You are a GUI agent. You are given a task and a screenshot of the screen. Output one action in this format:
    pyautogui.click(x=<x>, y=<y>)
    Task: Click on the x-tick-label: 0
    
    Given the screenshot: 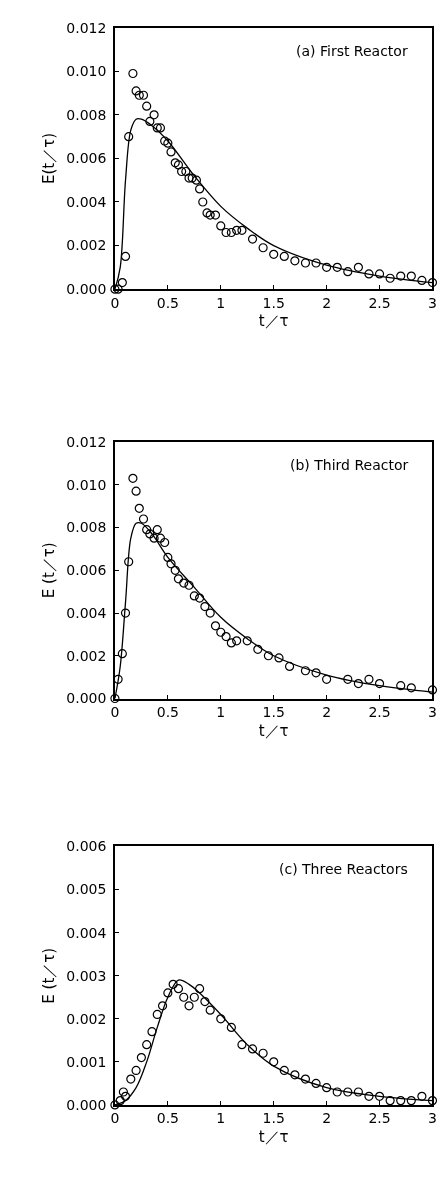 What is the action you would take?
    pyautogui.click(x=115, y=712)
    